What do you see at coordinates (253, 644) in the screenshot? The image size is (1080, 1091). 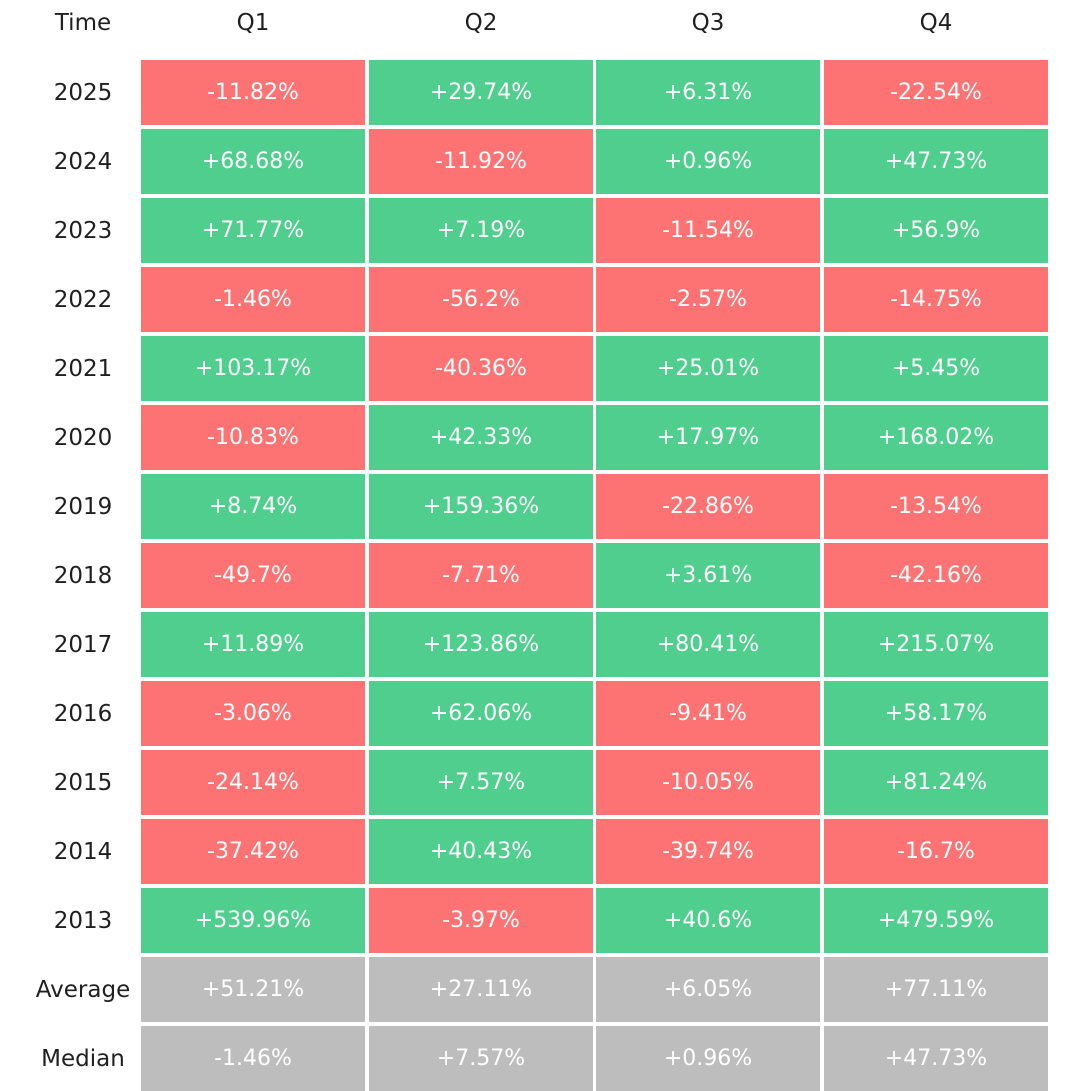 I see `cell-2017-q1: +11.89%` at bounding box center [253, 644].